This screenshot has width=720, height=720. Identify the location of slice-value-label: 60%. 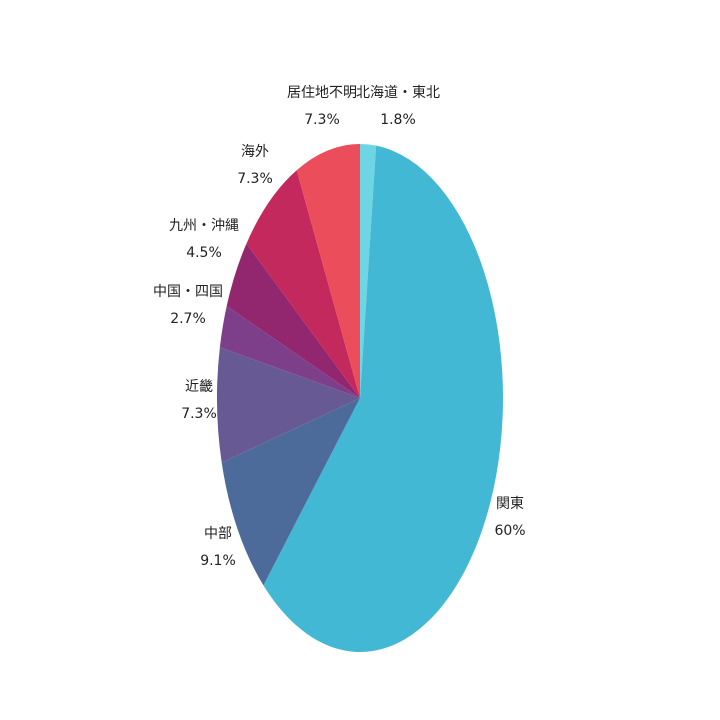
(509, 531).